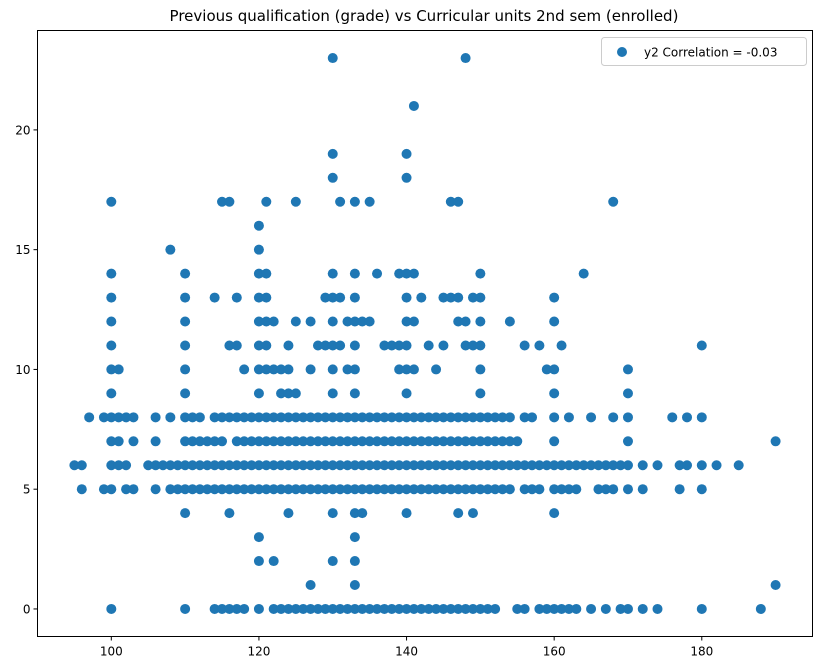 Image resolution: width=822 pixels, height=668 pixels. What do you see at coordinates (701, 652) in the screenshot?
I see `x-tick-label: 180` at bounding box center [701, 652].